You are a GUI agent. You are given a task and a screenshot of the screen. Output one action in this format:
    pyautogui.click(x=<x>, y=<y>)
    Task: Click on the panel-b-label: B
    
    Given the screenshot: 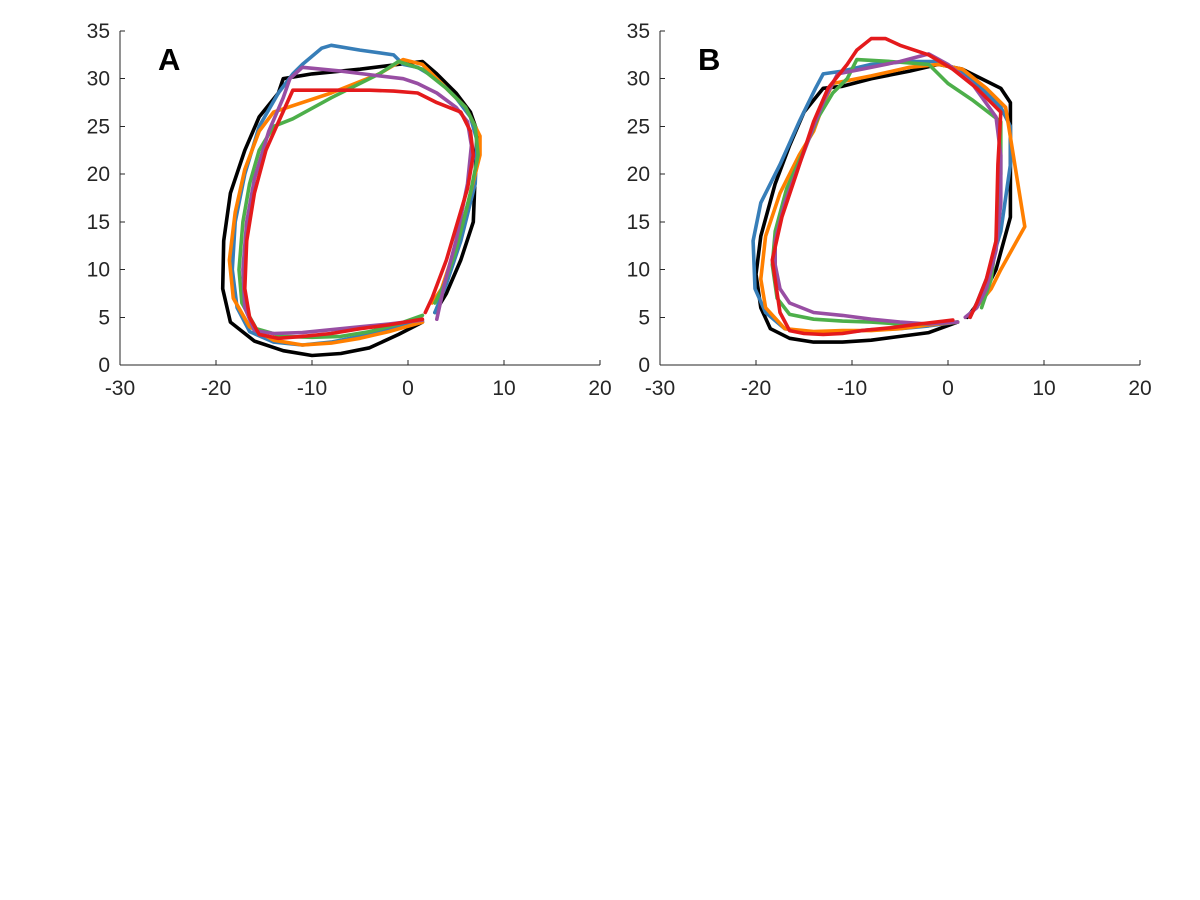 What is the action you would take?
    pyautogui.click(x=709, y=59)
    